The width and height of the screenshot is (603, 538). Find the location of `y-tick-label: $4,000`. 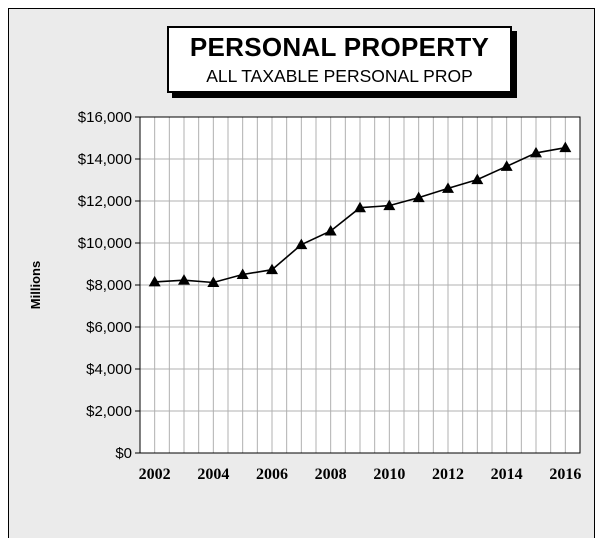

y-tick-label: $4,000 is located at coordinates (109, 369).